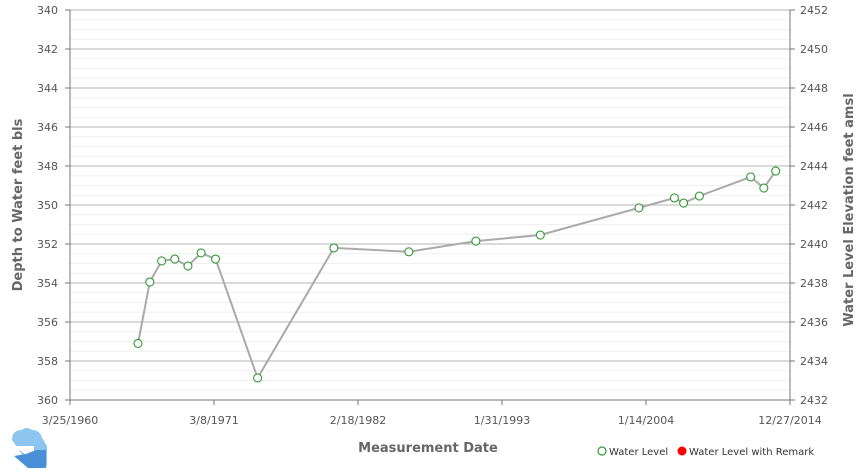 The image size is (860, 470). Describe the element at coordinates (646, 420) in the screenshot. I see `x-tick-label: 1/14/2004` at that location.